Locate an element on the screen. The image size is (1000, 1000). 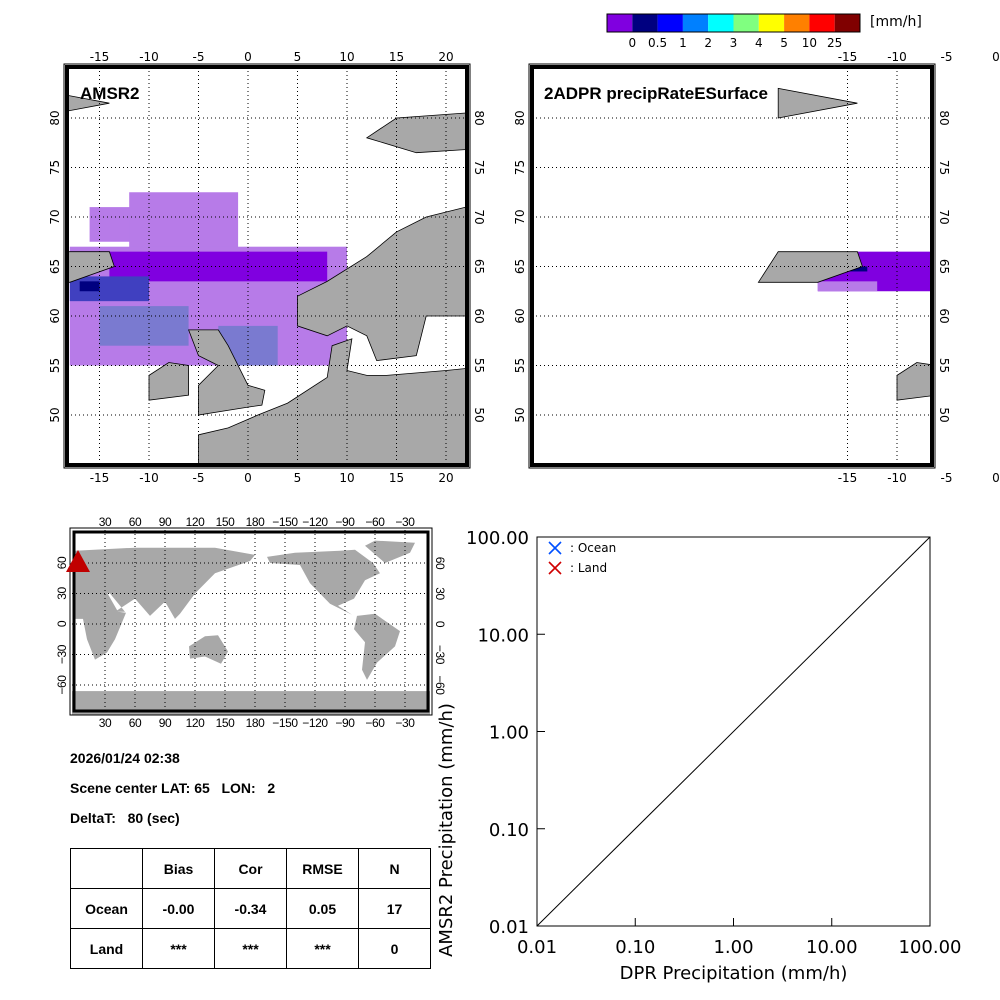
x-tick-label: 1.00 is located at coordinates (733, 947).